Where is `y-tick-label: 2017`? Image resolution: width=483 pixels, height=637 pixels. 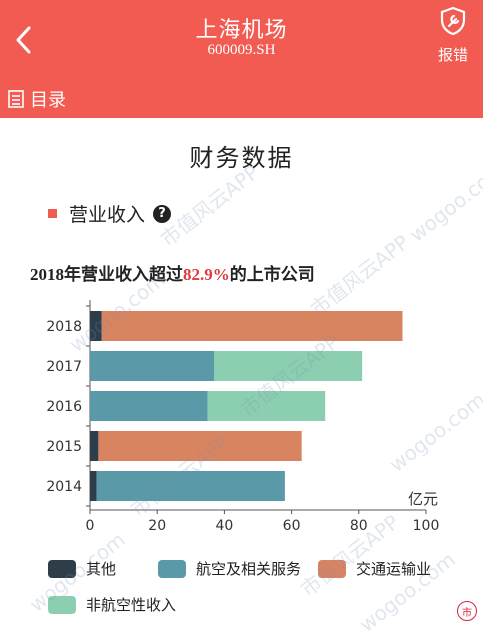 y-tick-label: 2017 is located at coordinates (64, 367).